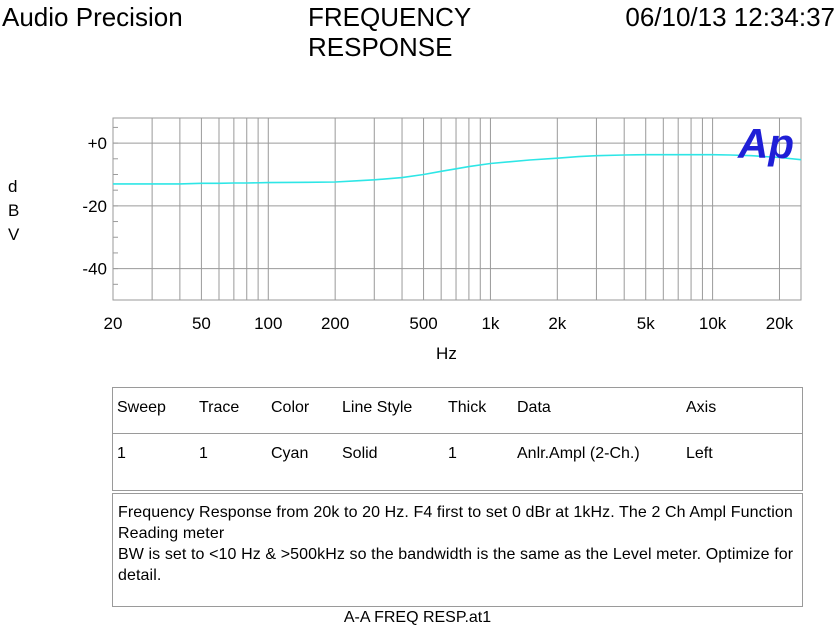 This screenshot has width=835, height=640. Describe the element at coordinates (457, 433) in the screenshot. I see `settings-divider` at that location.